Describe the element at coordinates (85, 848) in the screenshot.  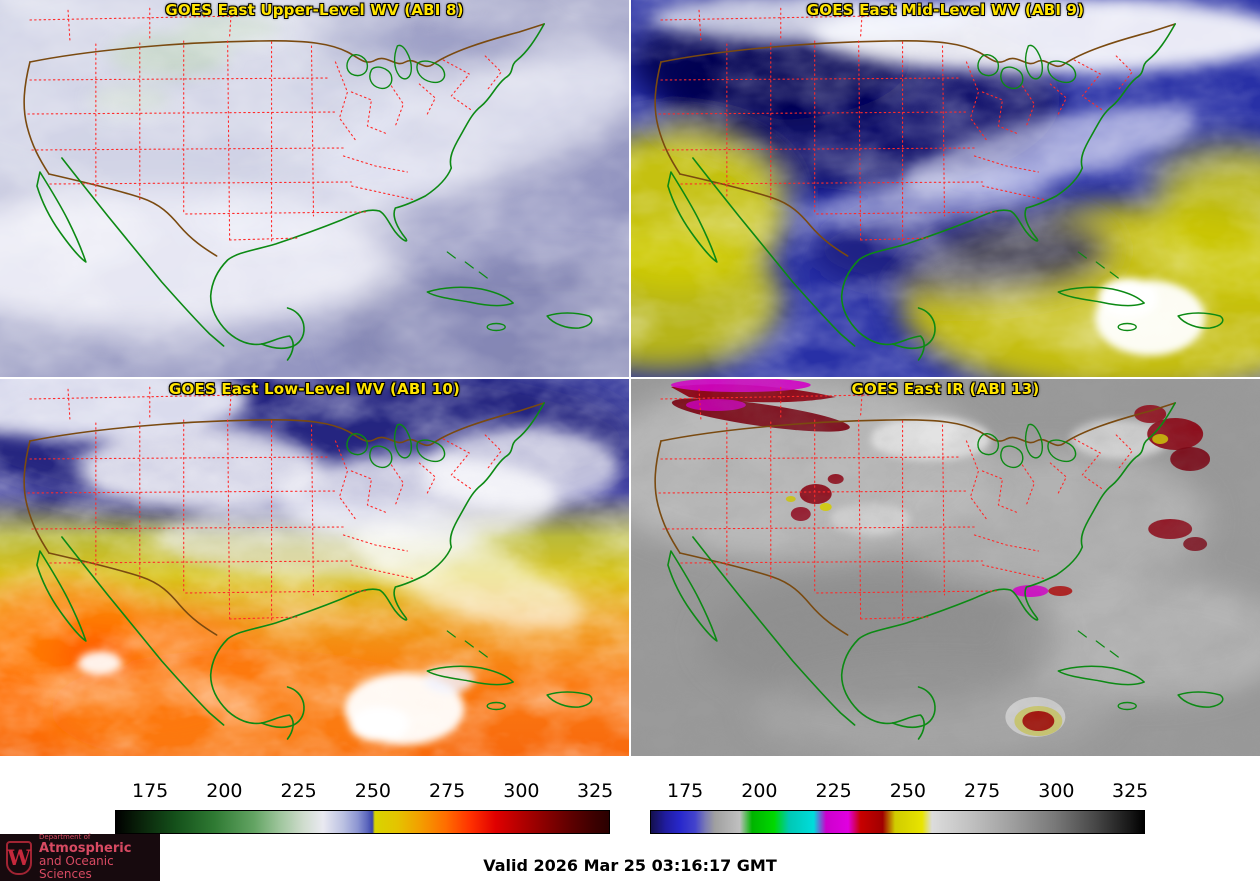
I see `logo-line1: Atmospheric` at that location.